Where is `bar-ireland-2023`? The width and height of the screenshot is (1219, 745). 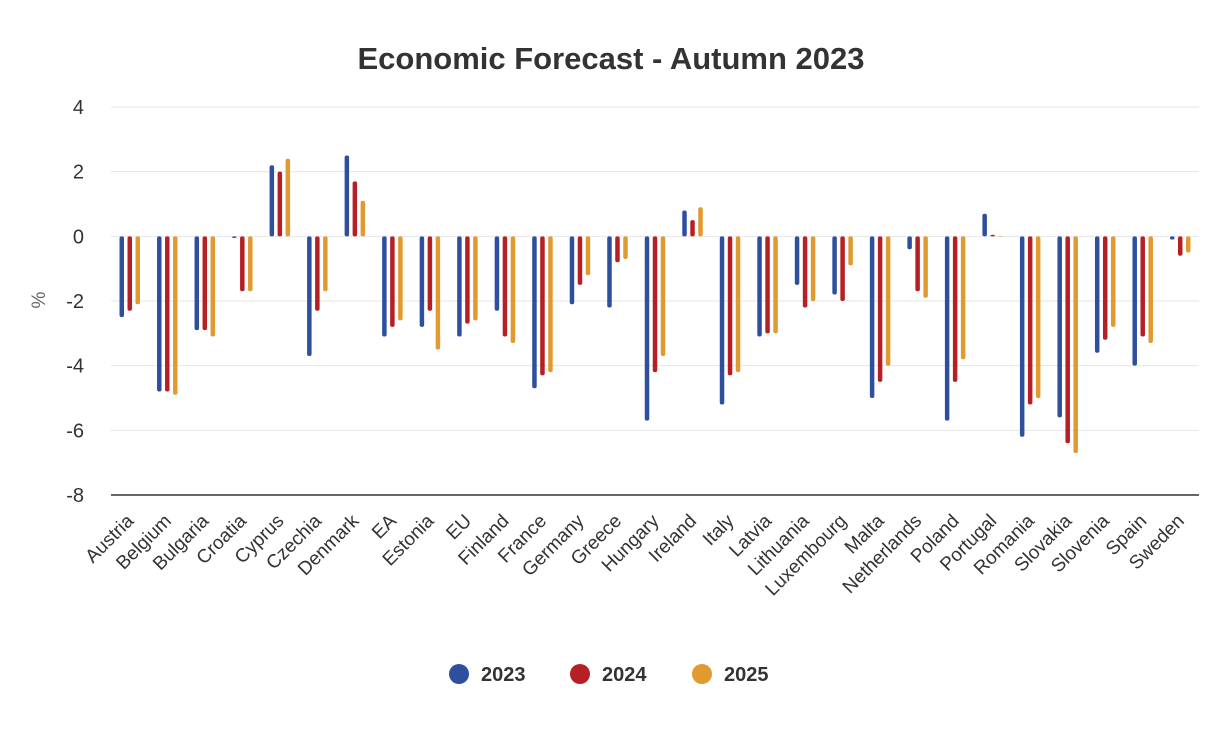 bar-ireland-2023 is located at coordinates (684, 223).